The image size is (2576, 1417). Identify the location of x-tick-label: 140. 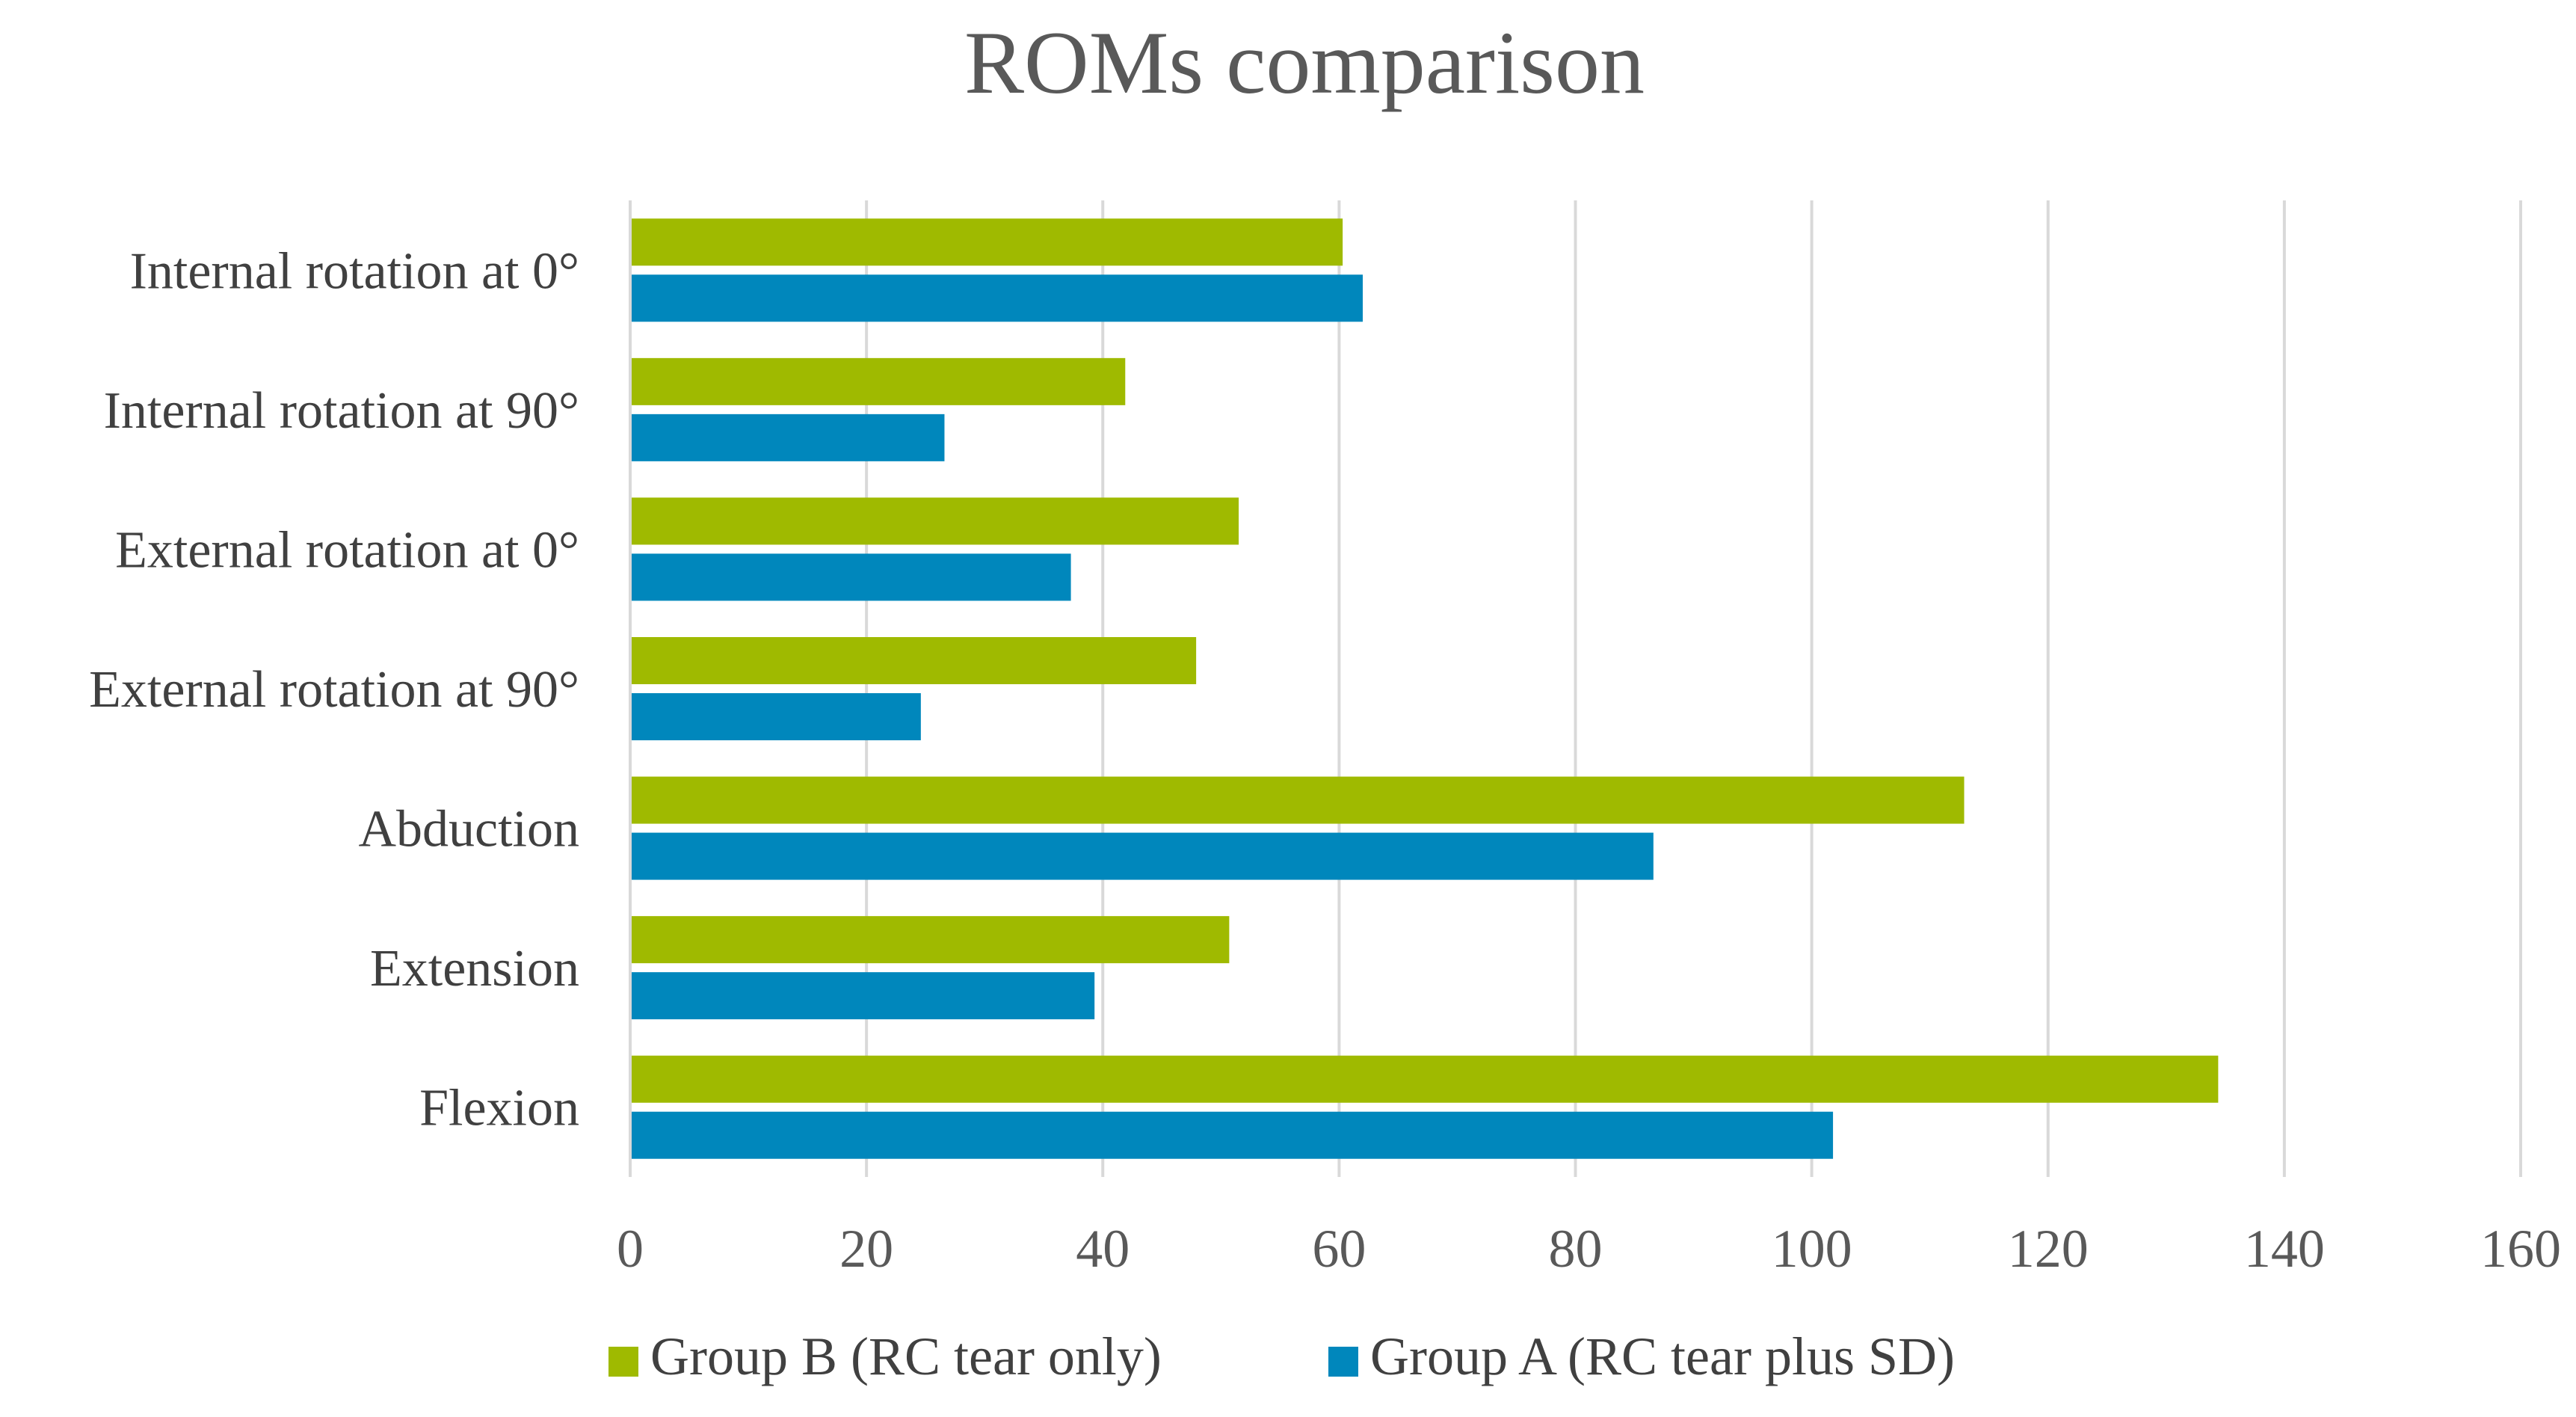
(2284, 1249).